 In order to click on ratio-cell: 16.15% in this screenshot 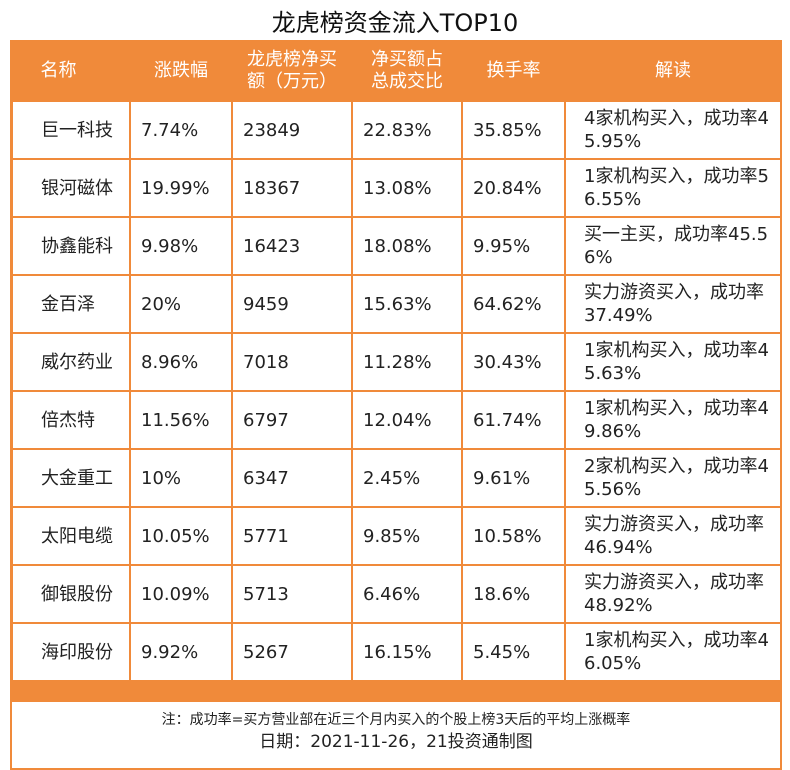, I will do `click(407, 652)`.